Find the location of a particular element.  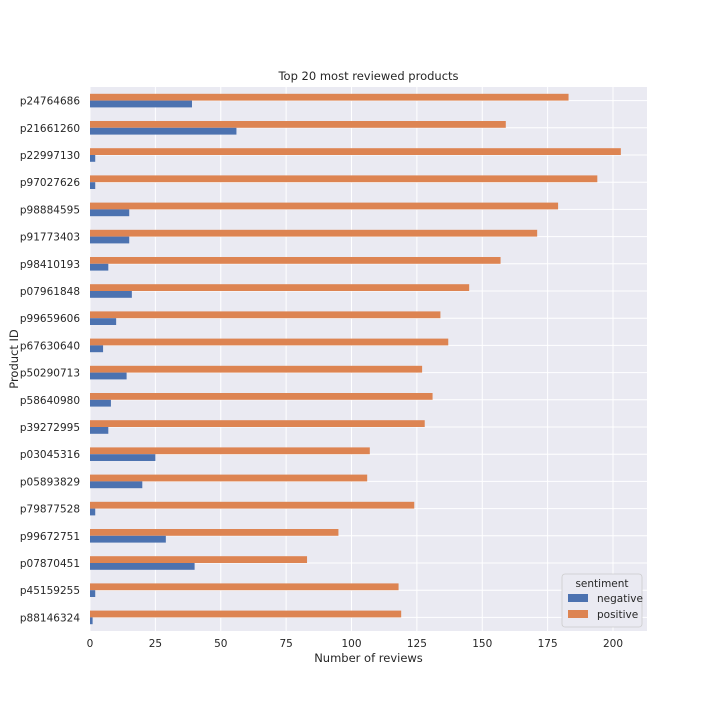

x-tick-labels: 0 25 50 75 100 125 150 175 200 is located at coordinates (355, 644).